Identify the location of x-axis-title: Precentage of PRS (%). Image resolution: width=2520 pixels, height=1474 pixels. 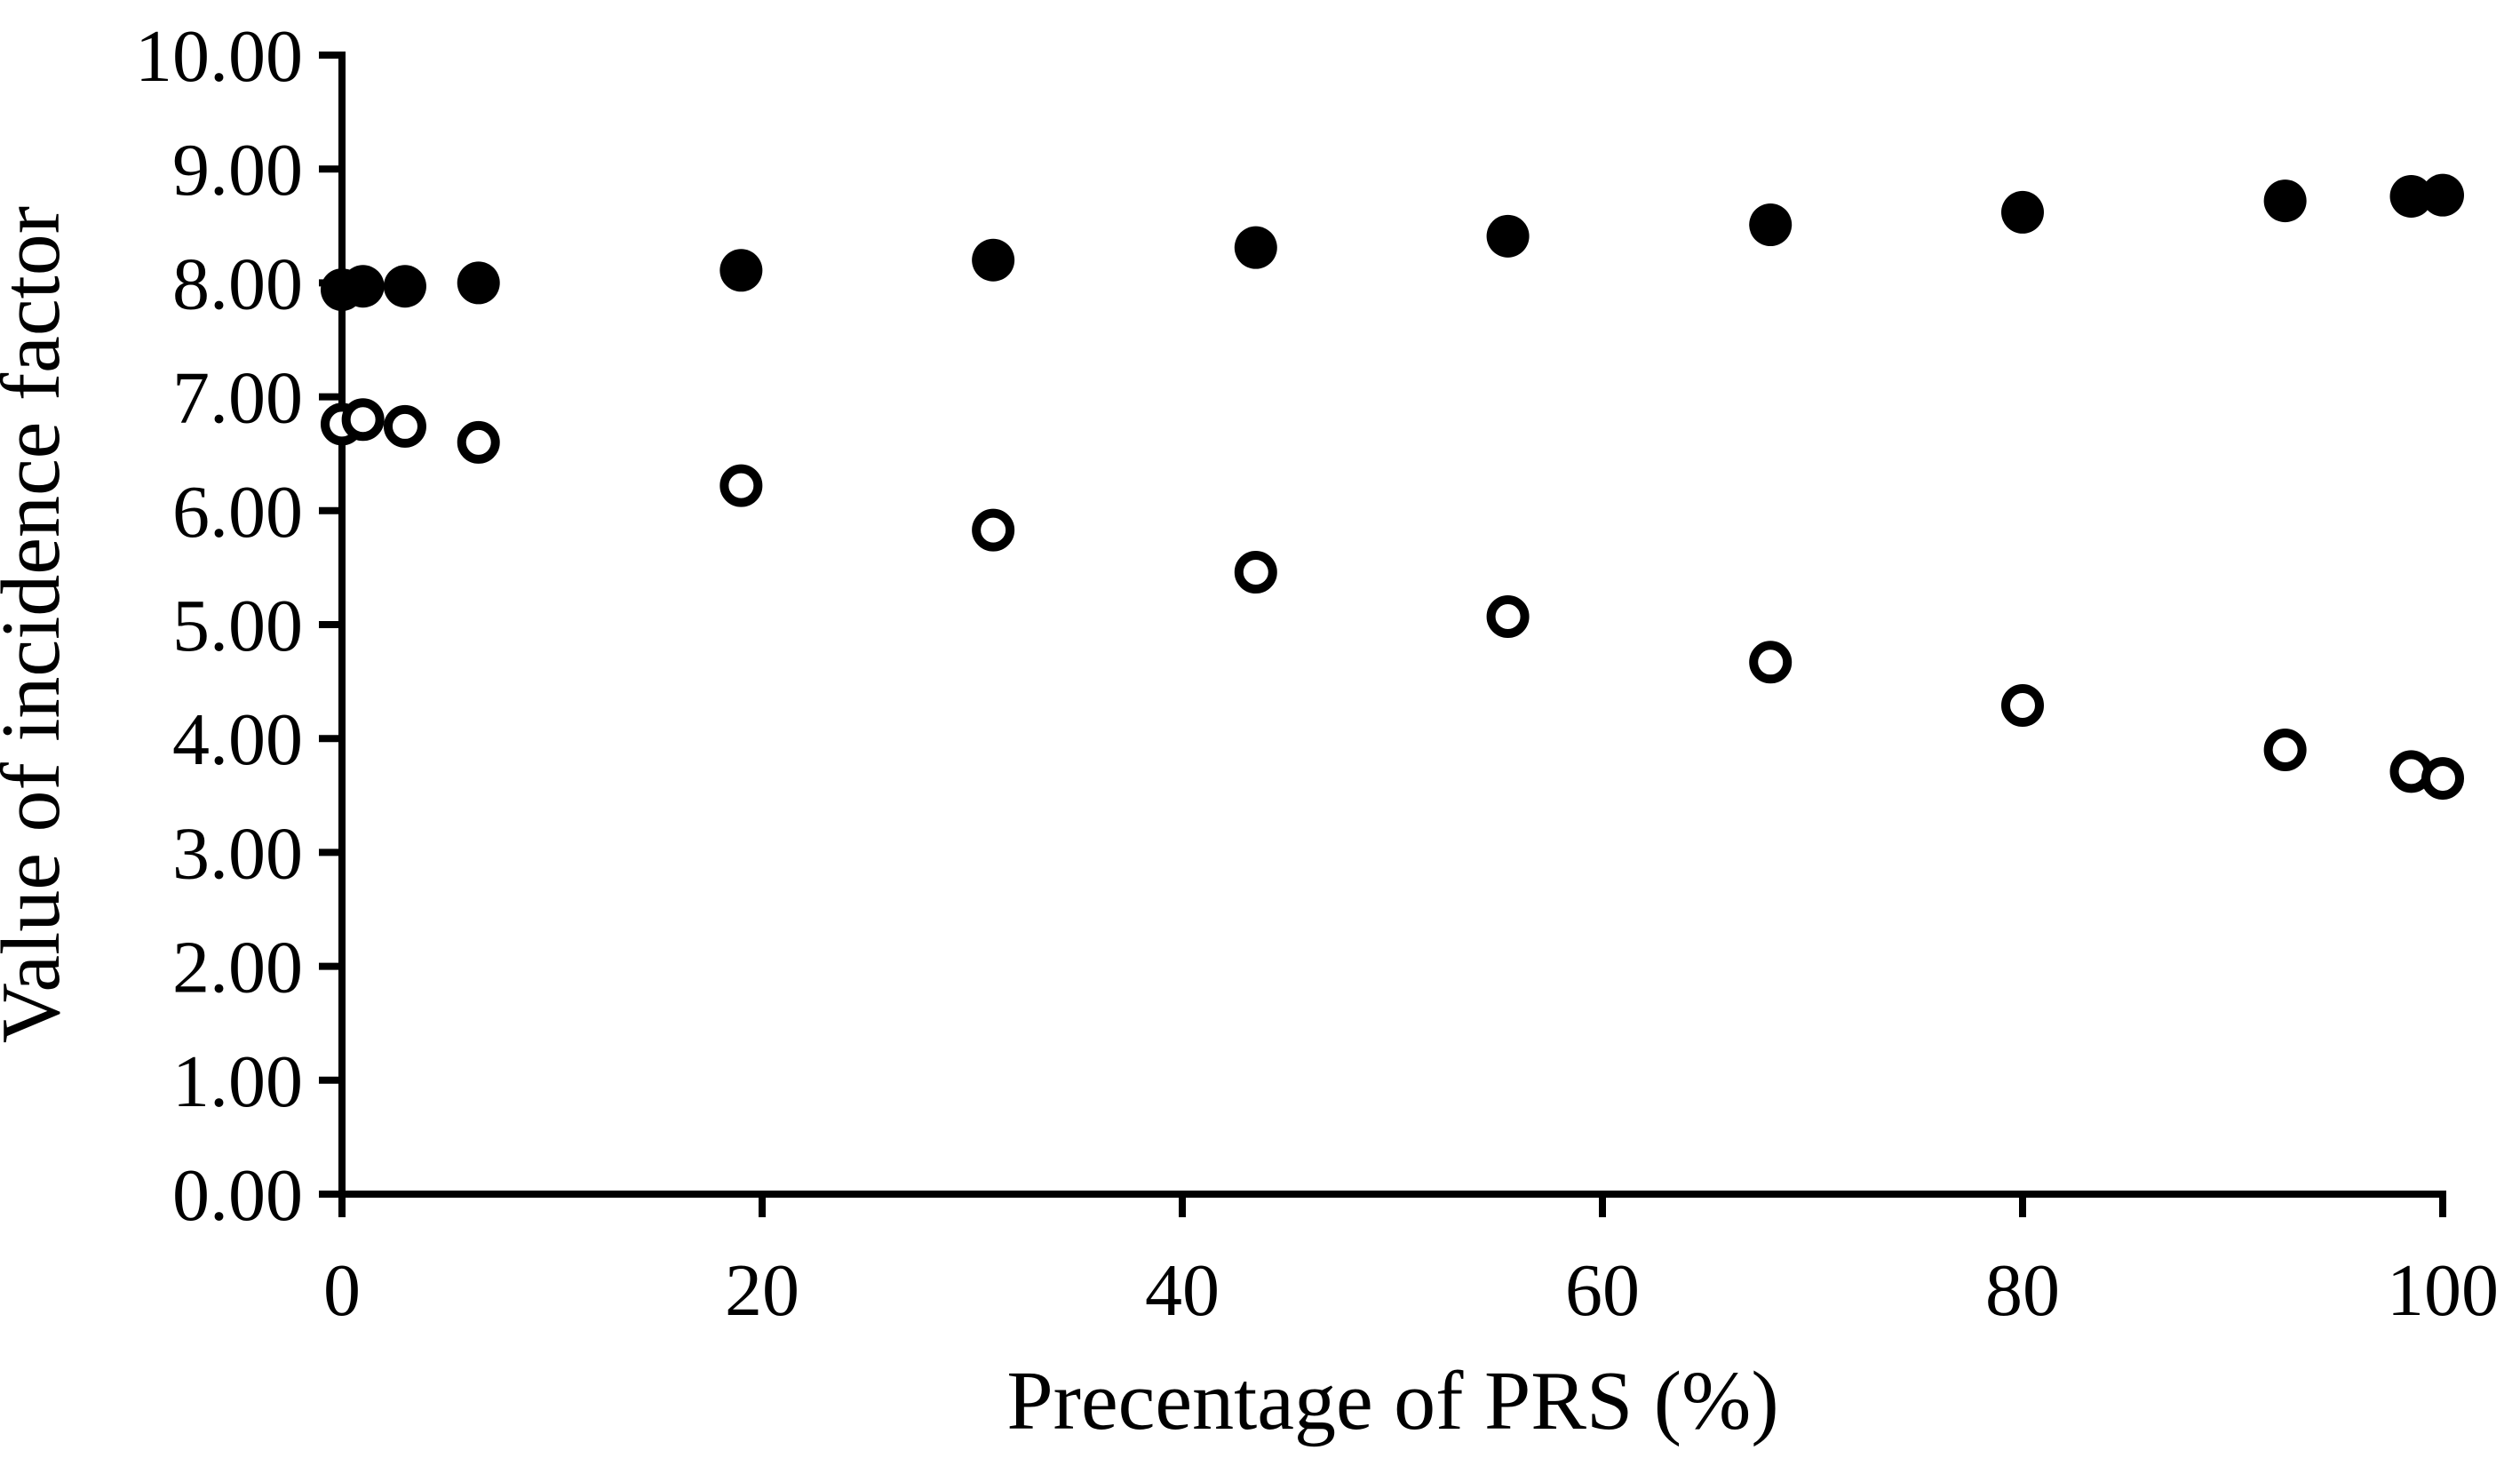
(1392, 1401).